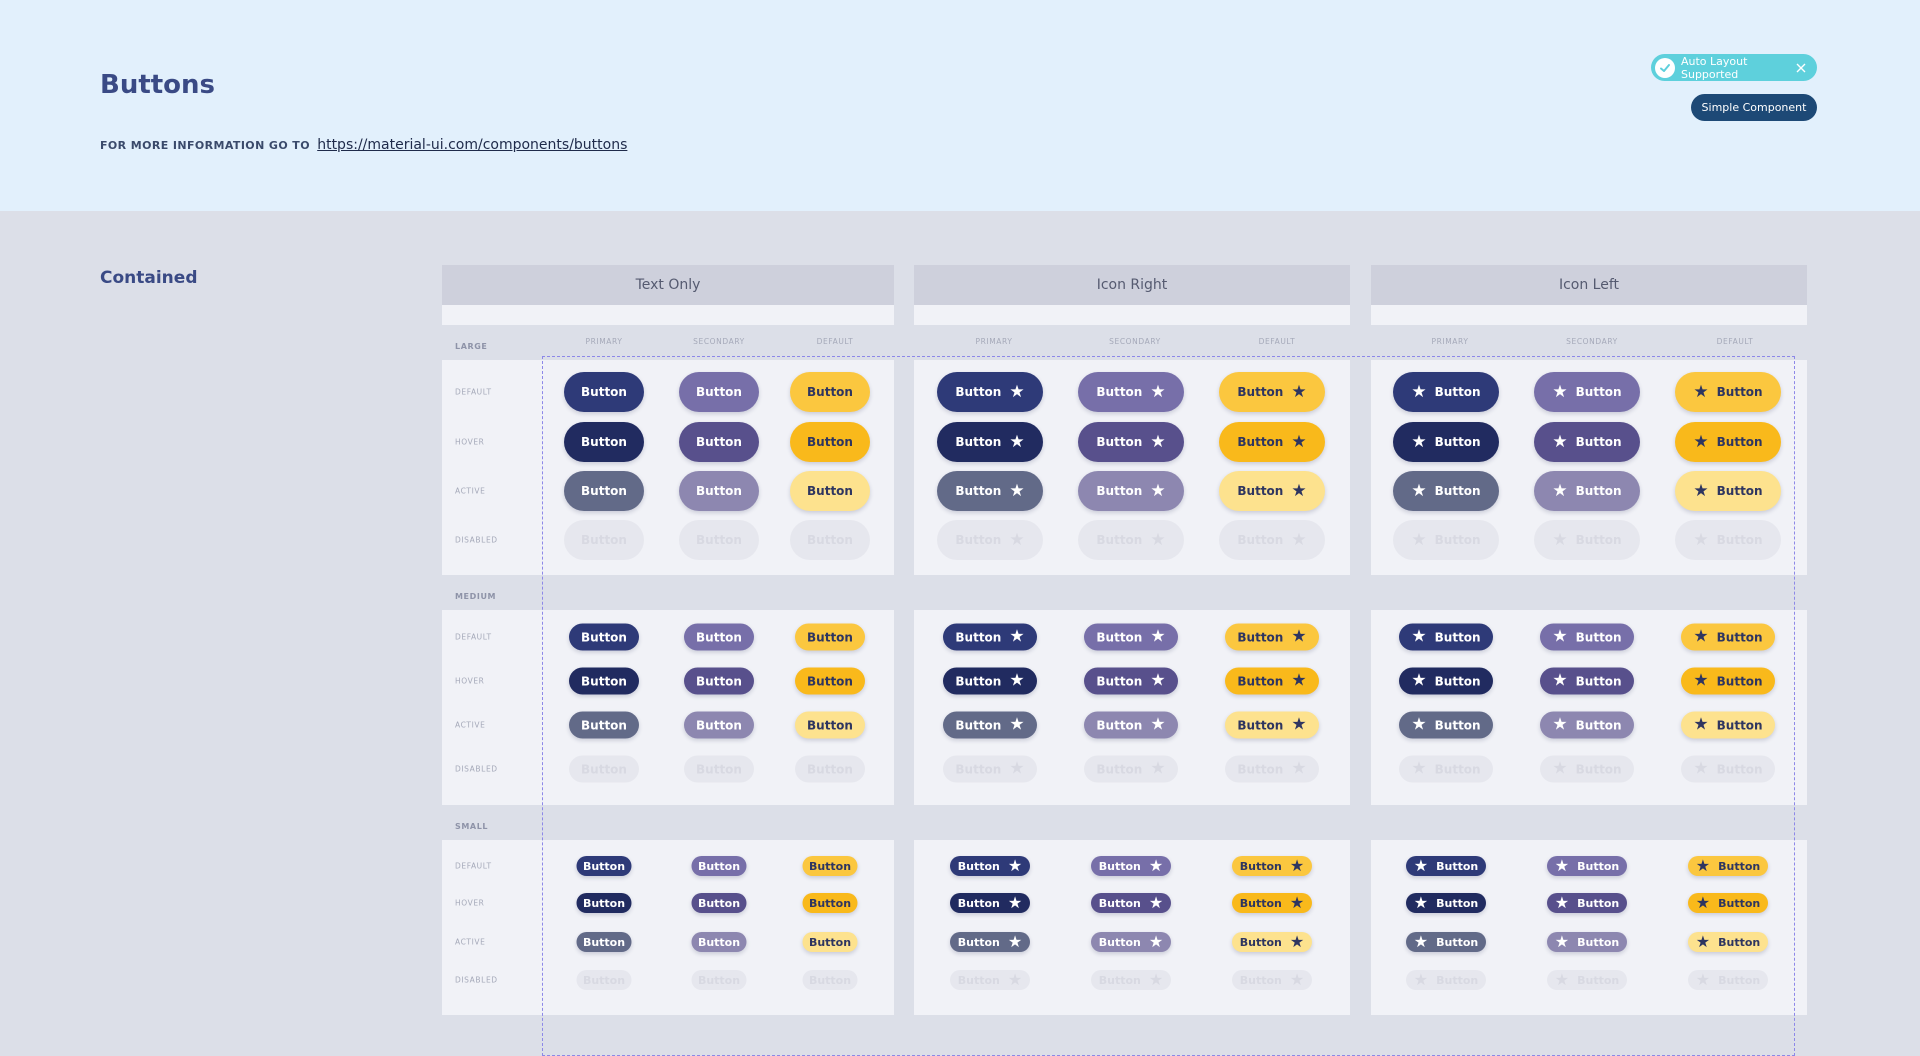  Describe the element at coordinates (719, 681) in the screenshot. I see `button-text-only-secondary-medium-hover: Button` at that location.